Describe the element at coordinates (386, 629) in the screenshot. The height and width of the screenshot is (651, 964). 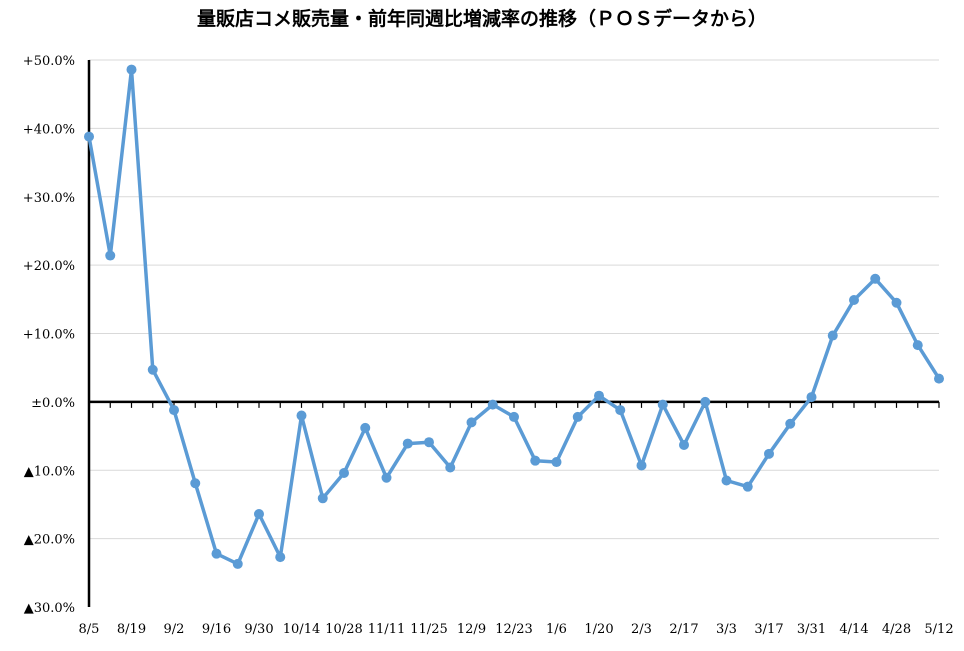
I see `x-tick-label: 11/11` at that location.